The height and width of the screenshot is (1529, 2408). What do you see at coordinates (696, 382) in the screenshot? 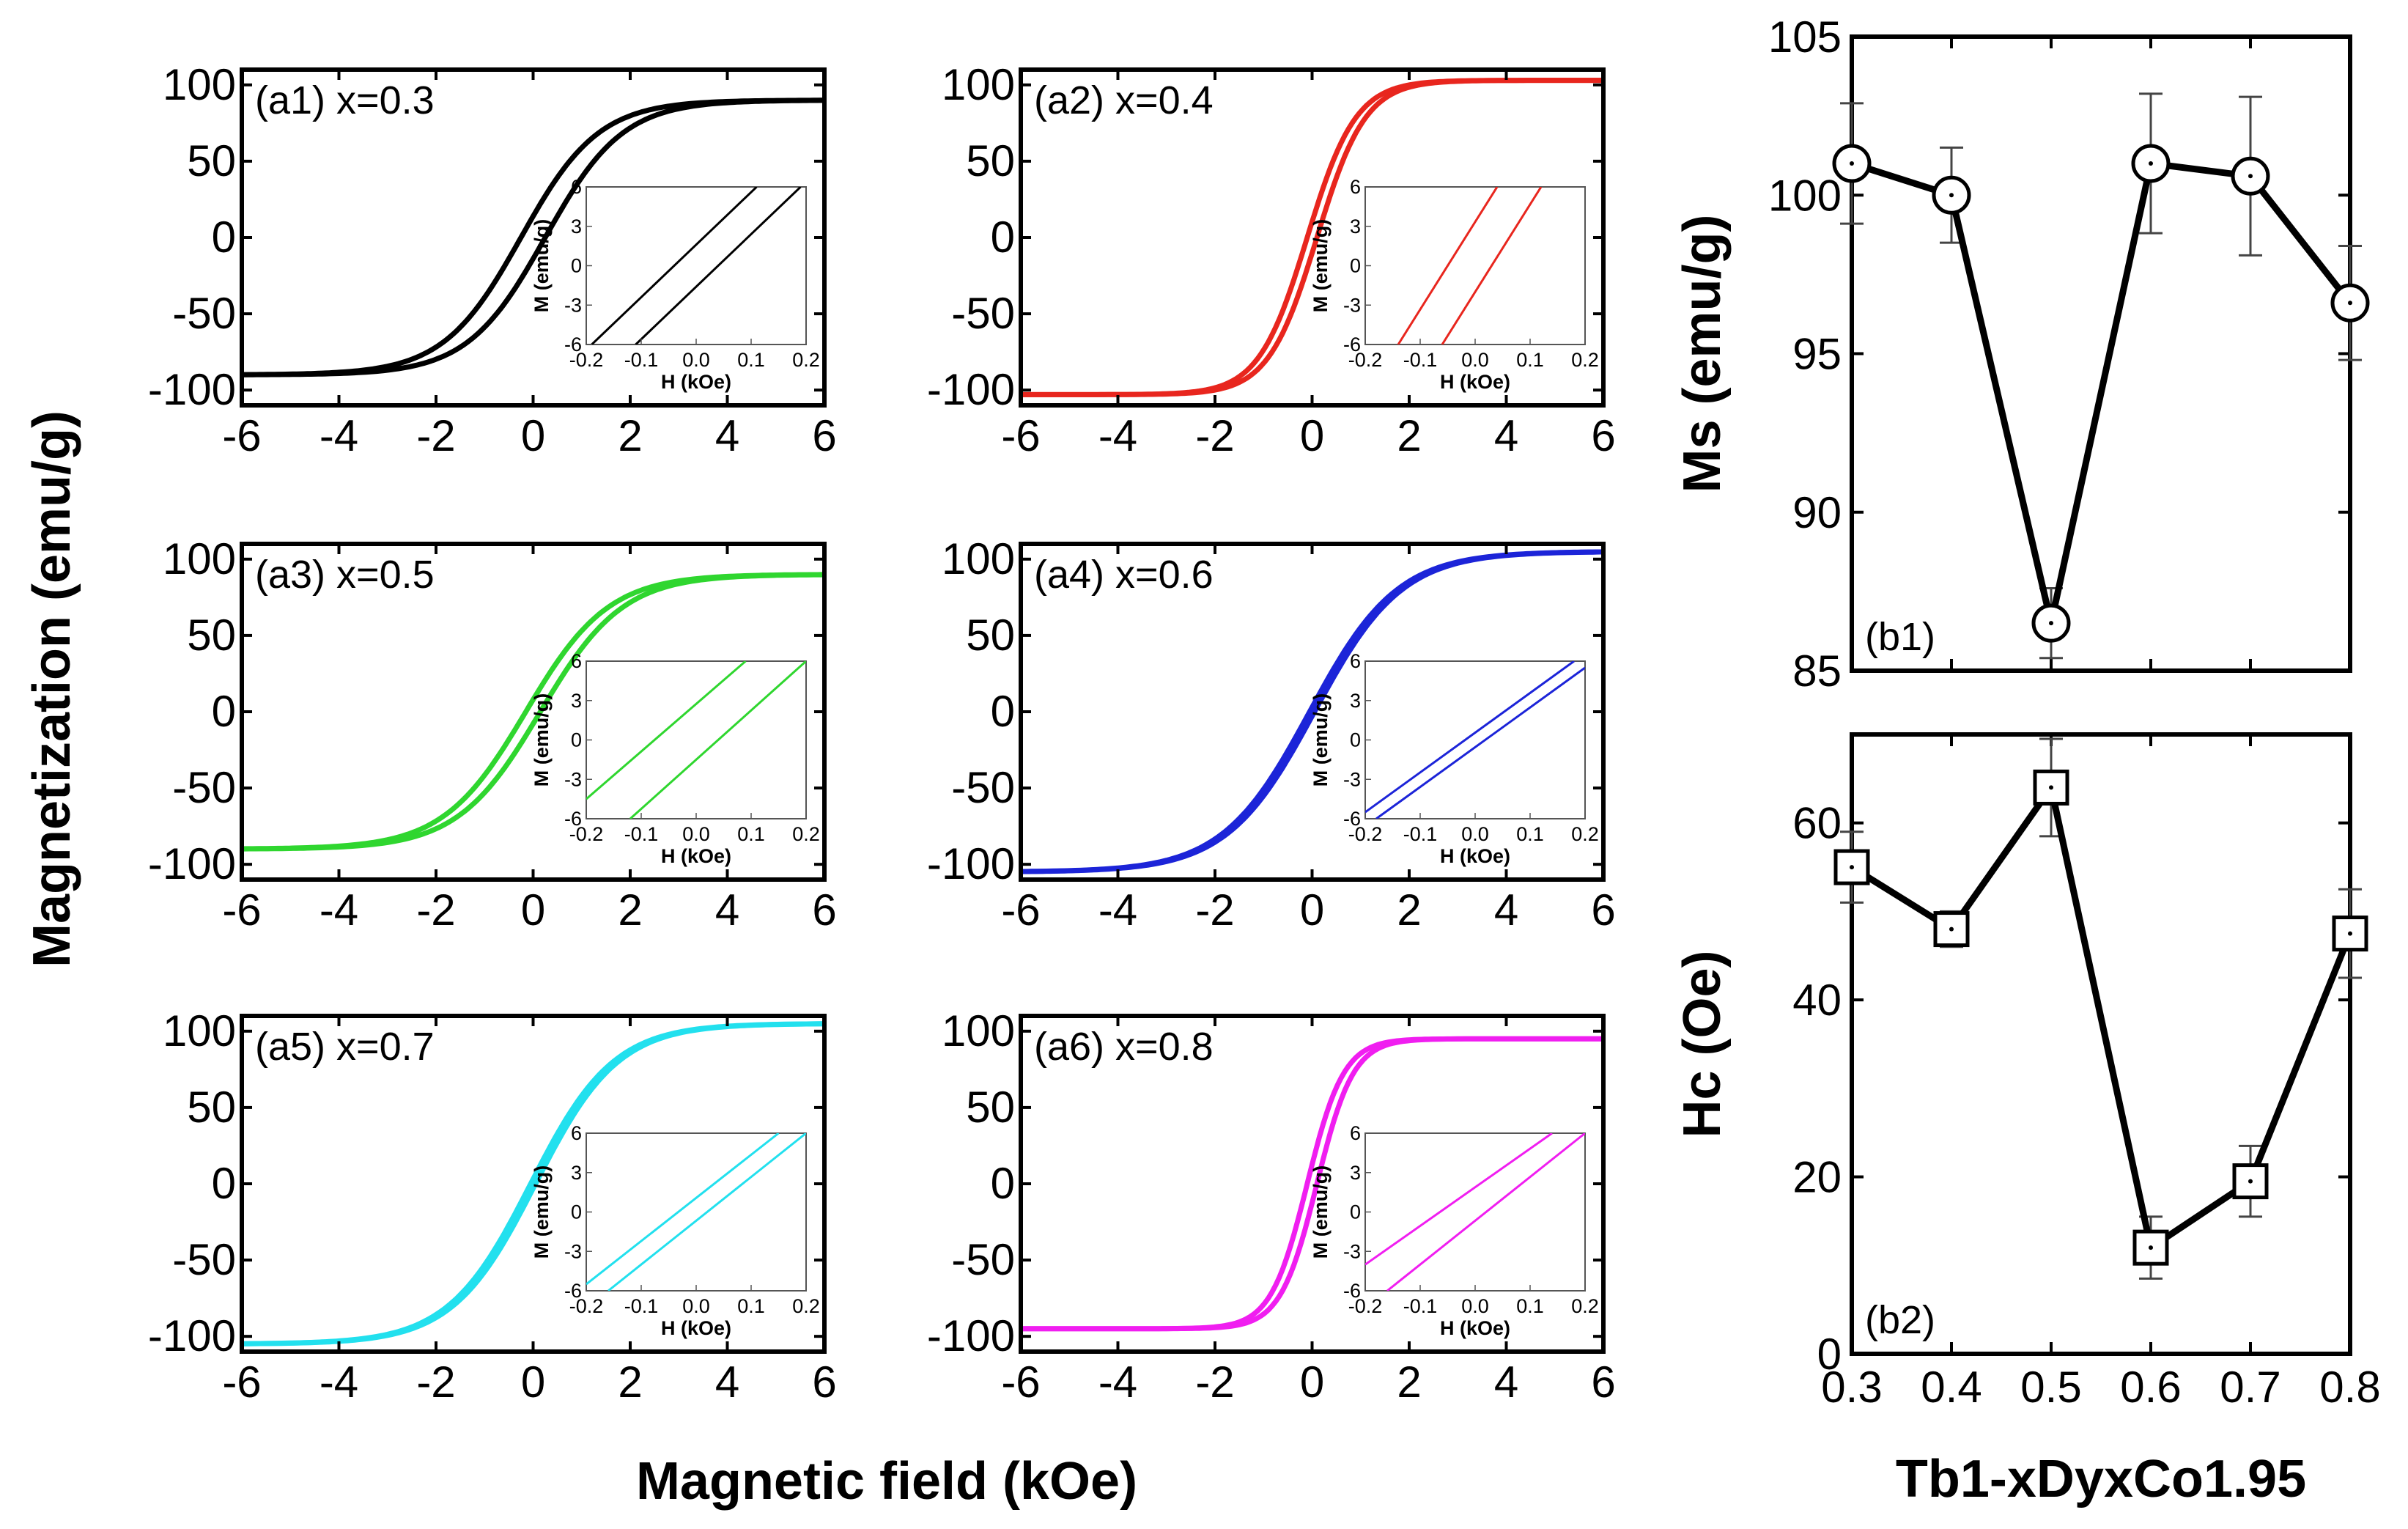
I see `inset-x-axis-title: H (kOe)` at bounding box center [696, 382].